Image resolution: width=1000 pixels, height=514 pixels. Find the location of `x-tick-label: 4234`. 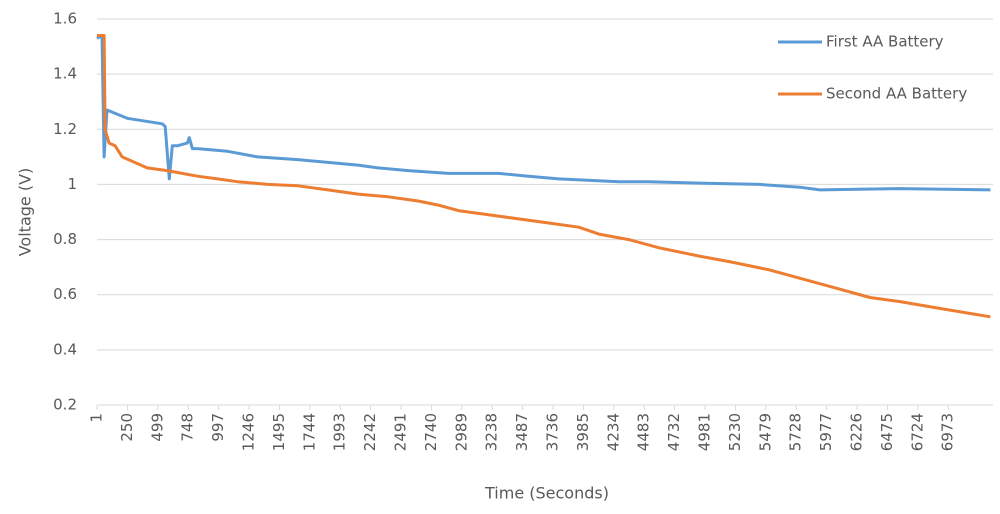

x-tick-label: 4234 is located at coordinates (613, 432).